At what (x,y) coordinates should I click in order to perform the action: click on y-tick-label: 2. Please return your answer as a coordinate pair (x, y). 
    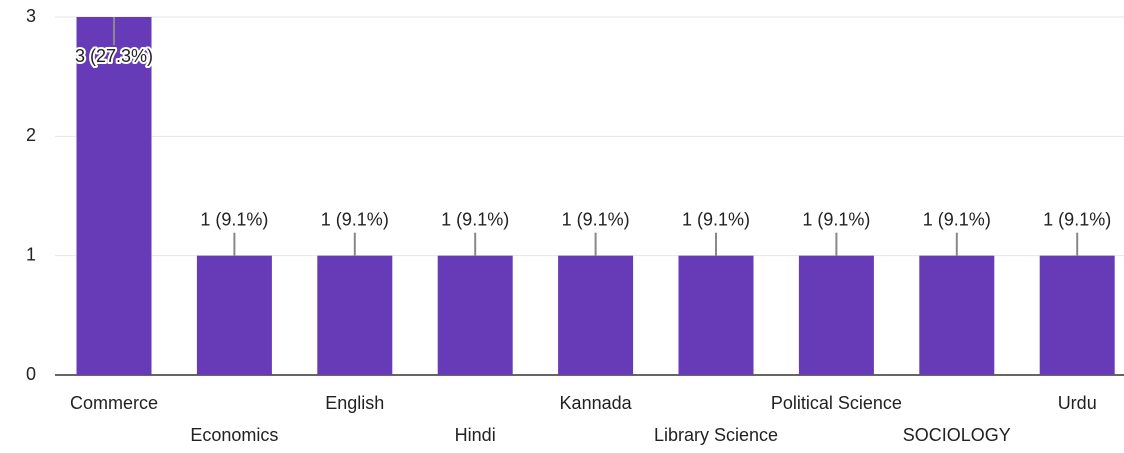
    Looking at the image, I should click on (31, 135).